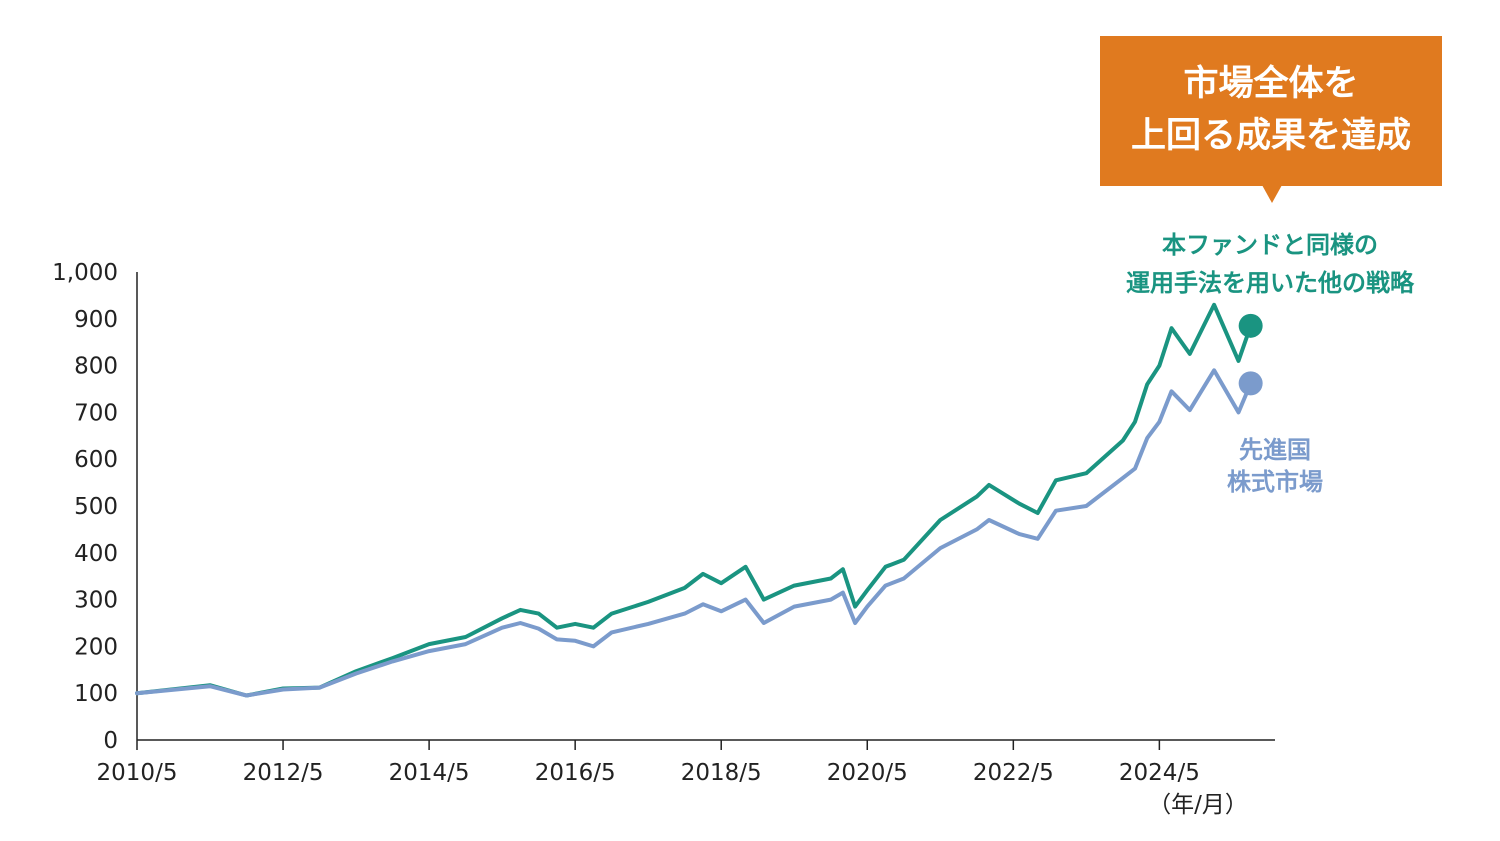 The image size is (1500, 841). What do you see at coordinates (96, 413) in the screenshot?
I see `y-tick-label: 700` at bounding box center [96, 413].